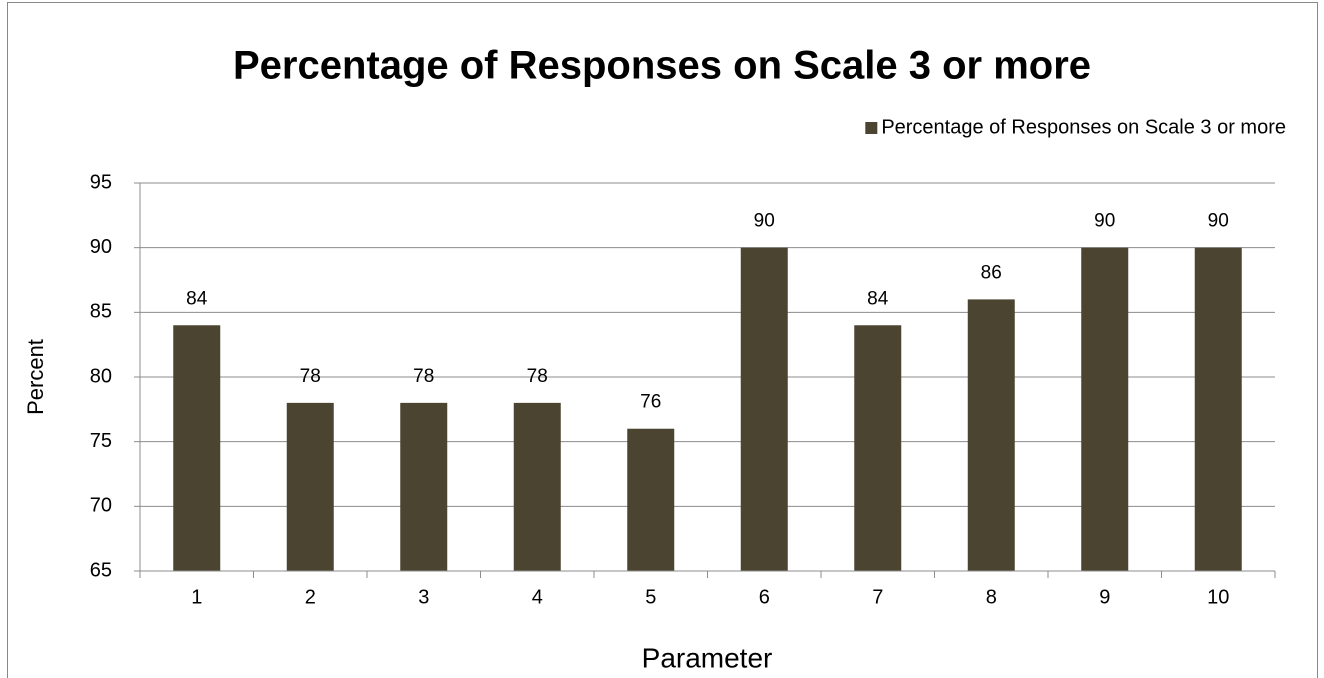 The width and height of the screenshot is (1324, 678). What do you see at coordinates (650, 597) in the screenshot?
I see `x-tick-label: 5` at bounding box center [650, 597].